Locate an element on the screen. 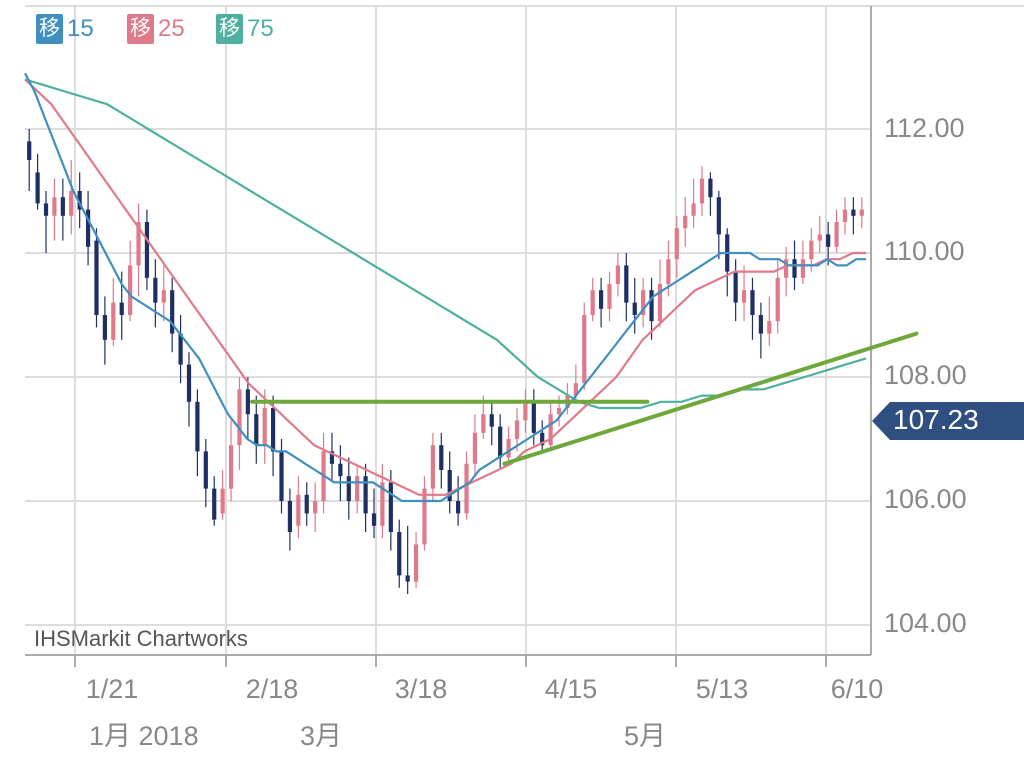 This screenshot has width=1024, height=759. chart-watermark: IHSMarkit Chartworks is located at coordinates (141, 638).